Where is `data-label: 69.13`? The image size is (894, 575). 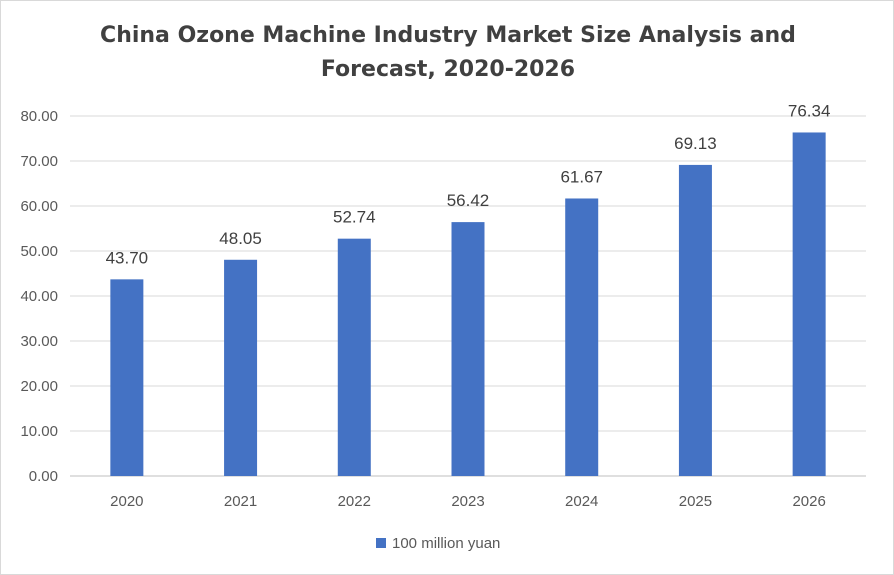 data-label: 69.13 is located at coordinates (695, 143).